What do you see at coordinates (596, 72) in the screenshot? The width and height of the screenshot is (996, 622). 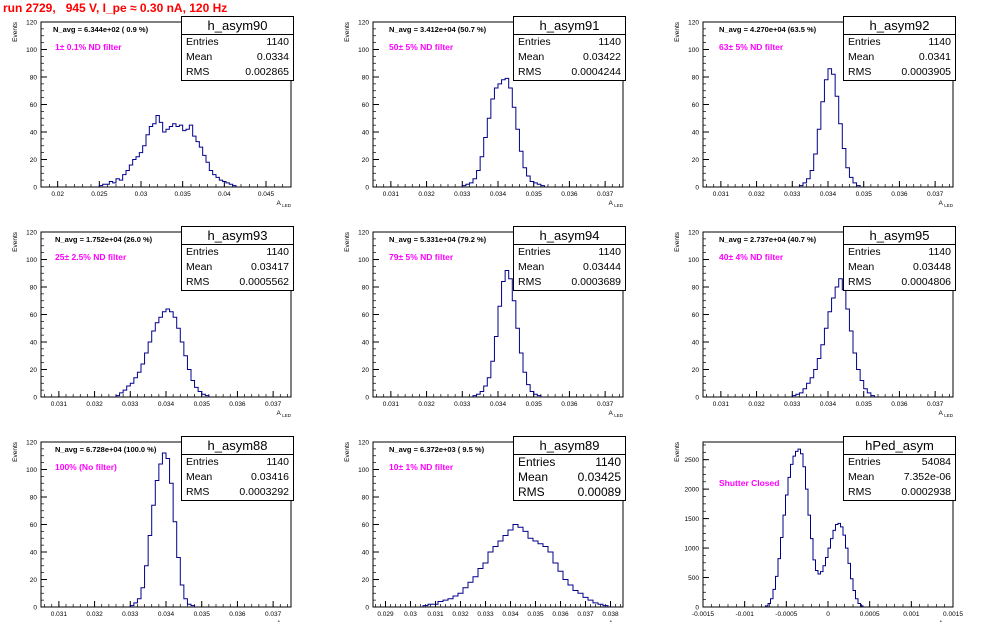 I see `stats-value: 0.0004244` at bounding box center [596, 72].